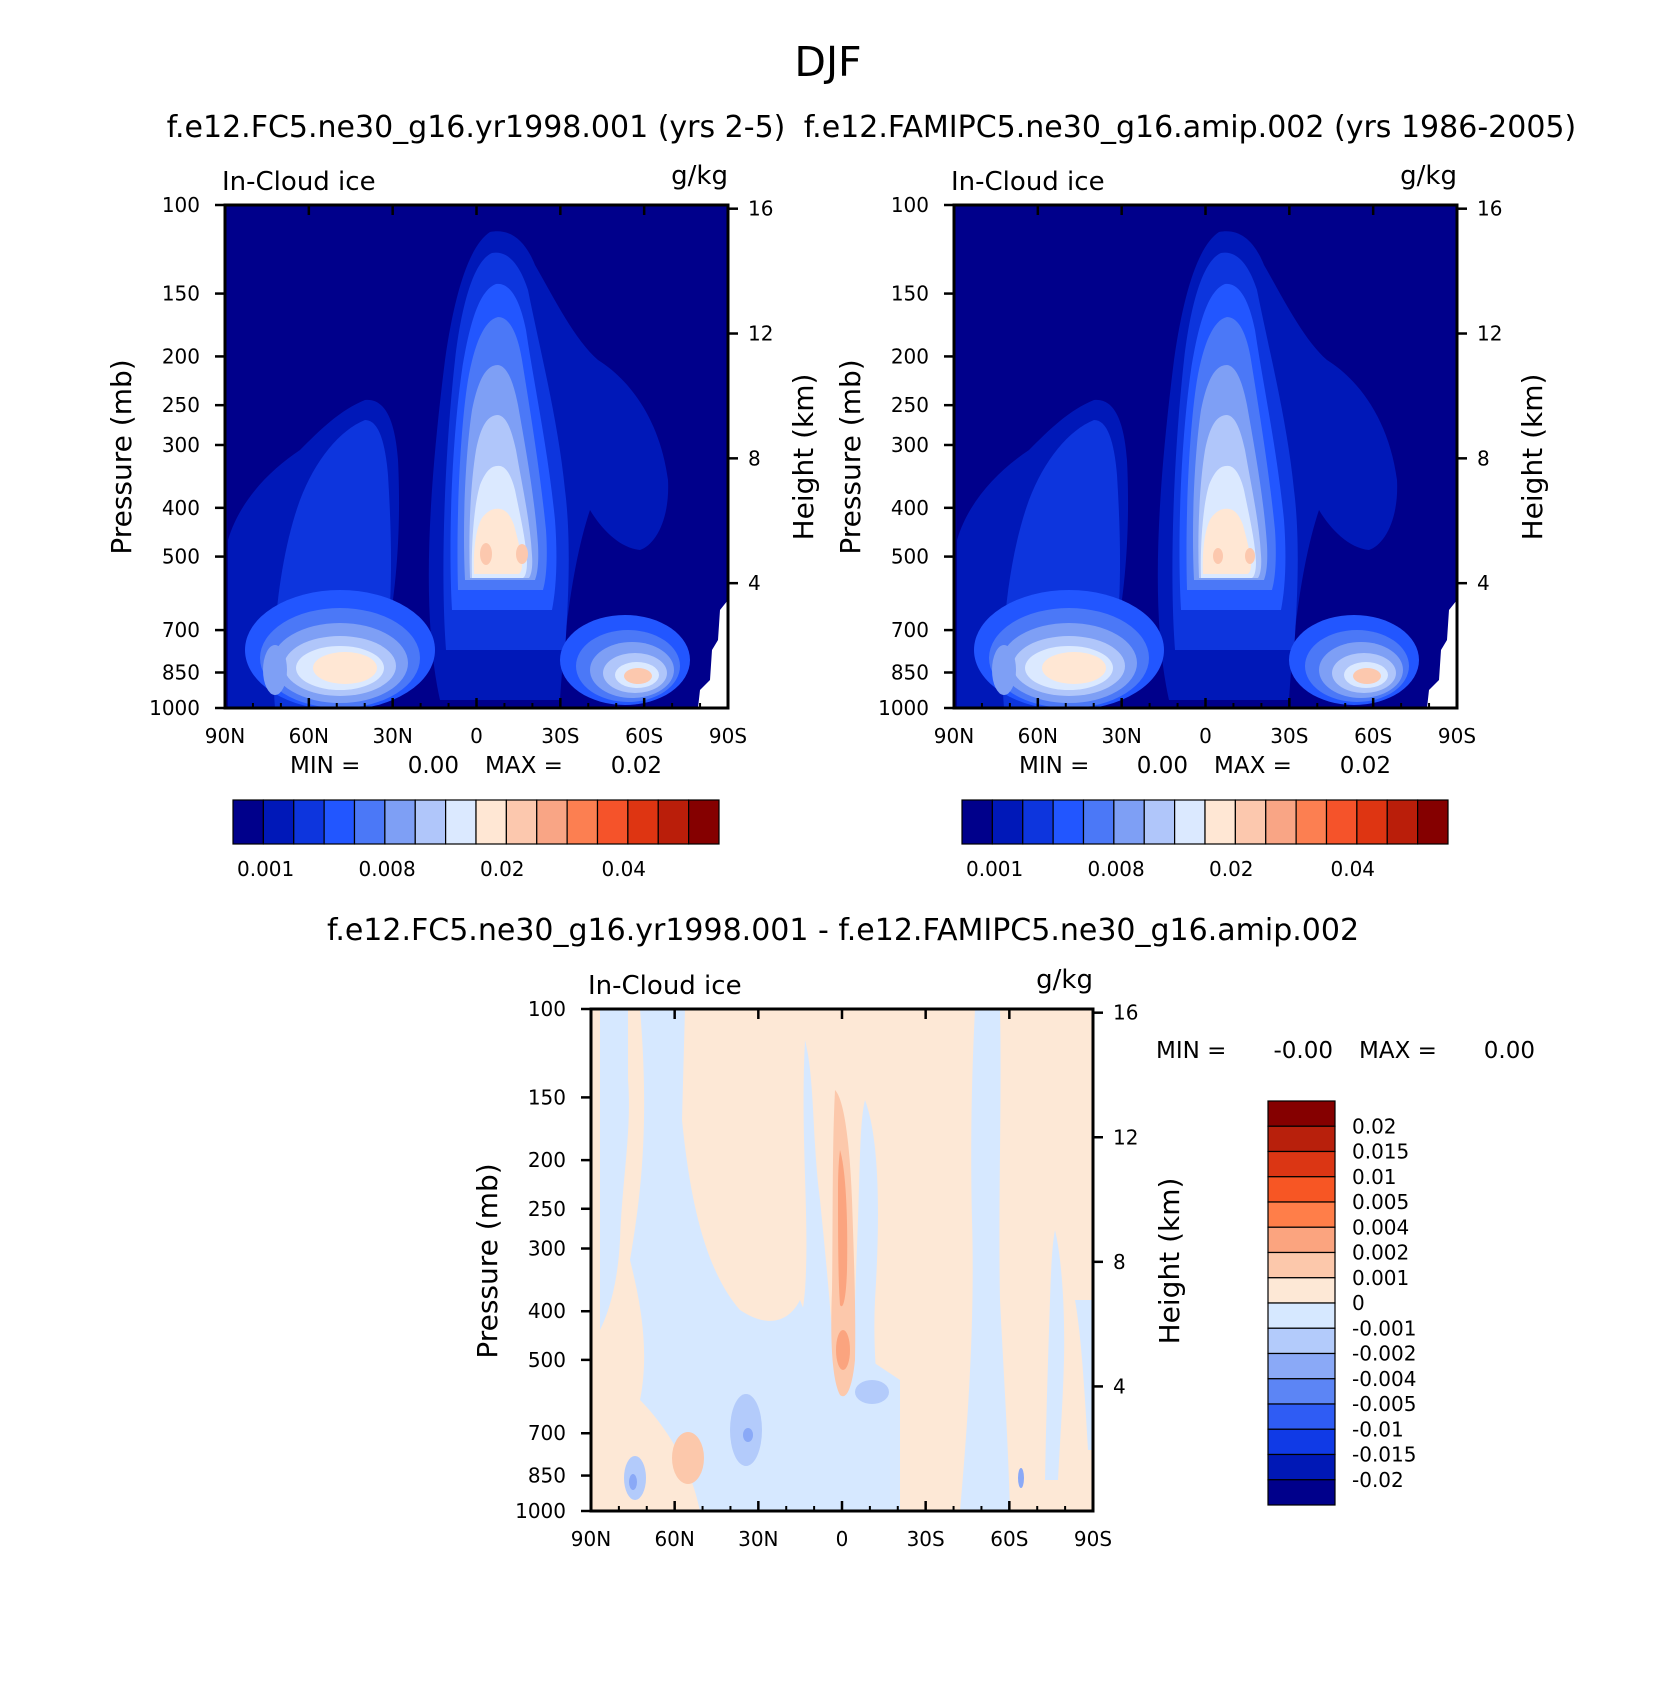 This screenshot has height=1699, width=1669. I want to click on left-variable-label: In-Cloud ice, so click(299, 182).